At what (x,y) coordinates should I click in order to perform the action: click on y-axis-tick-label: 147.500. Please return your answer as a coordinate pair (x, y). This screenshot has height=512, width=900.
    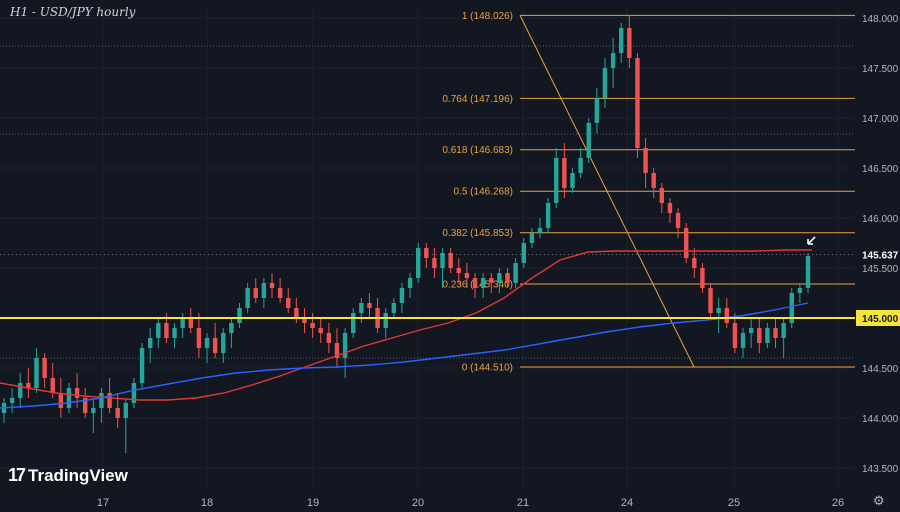
    Looking at the image, I should click on (880, 69).